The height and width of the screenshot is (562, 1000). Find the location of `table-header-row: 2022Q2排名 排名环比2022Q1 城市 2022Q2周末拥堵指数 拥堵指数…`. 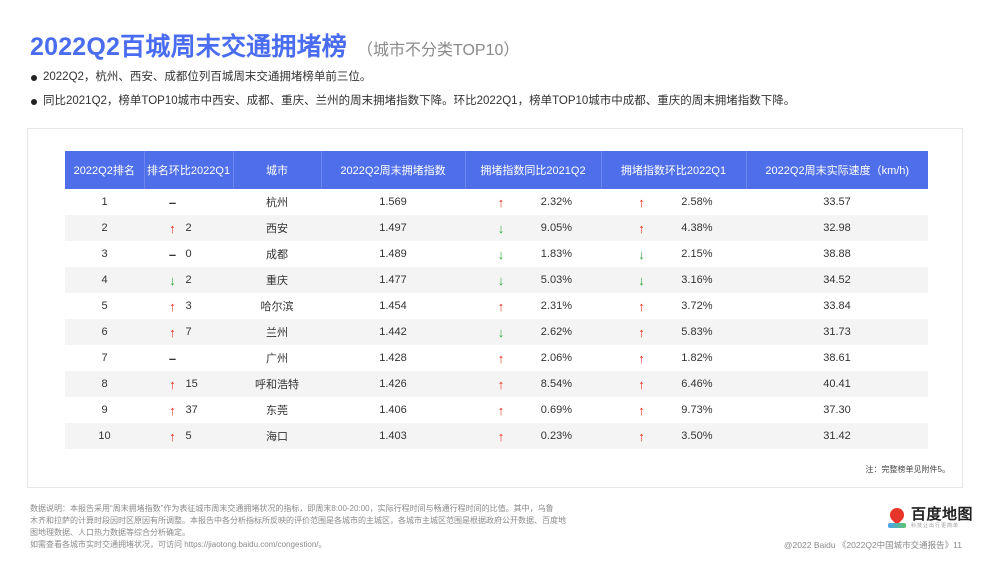

table-header-row: 2022Q2排名 排名环比2022Q1 城市 2022Q2周末拥堵指数 拥堵指数… is located at coordinates (496, 170).